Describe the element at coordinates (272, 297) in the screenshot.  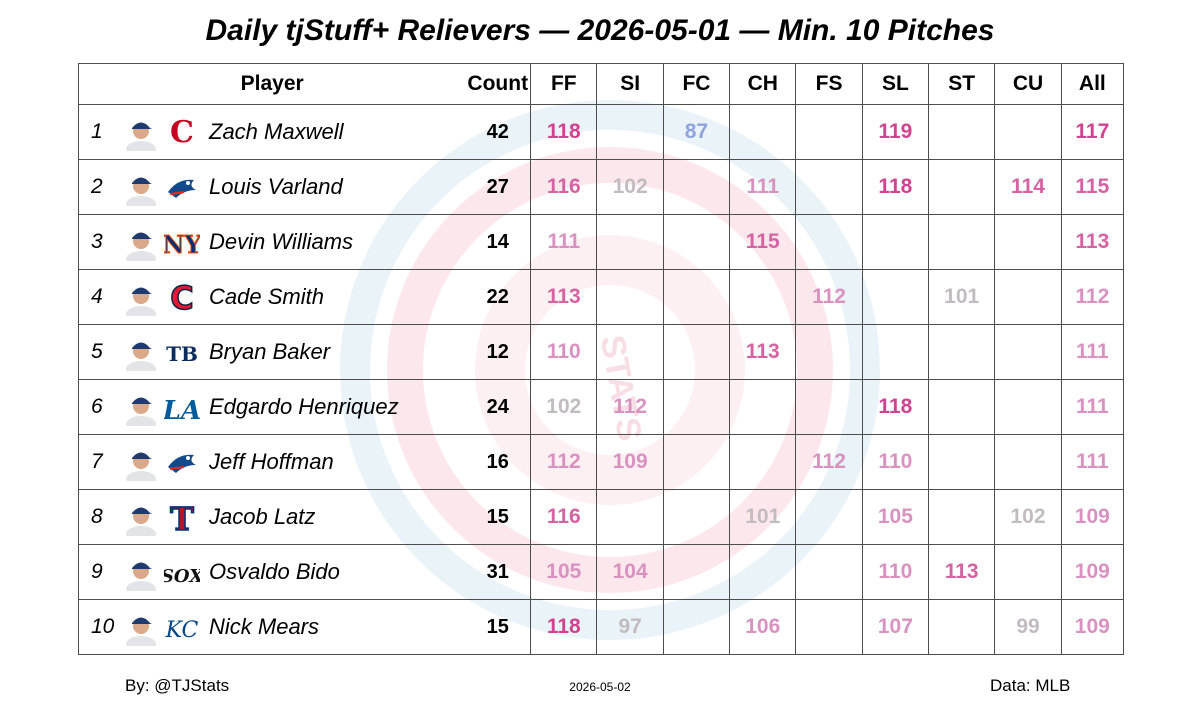
I see `player-cell: 4 C Cade Smith` at that location.